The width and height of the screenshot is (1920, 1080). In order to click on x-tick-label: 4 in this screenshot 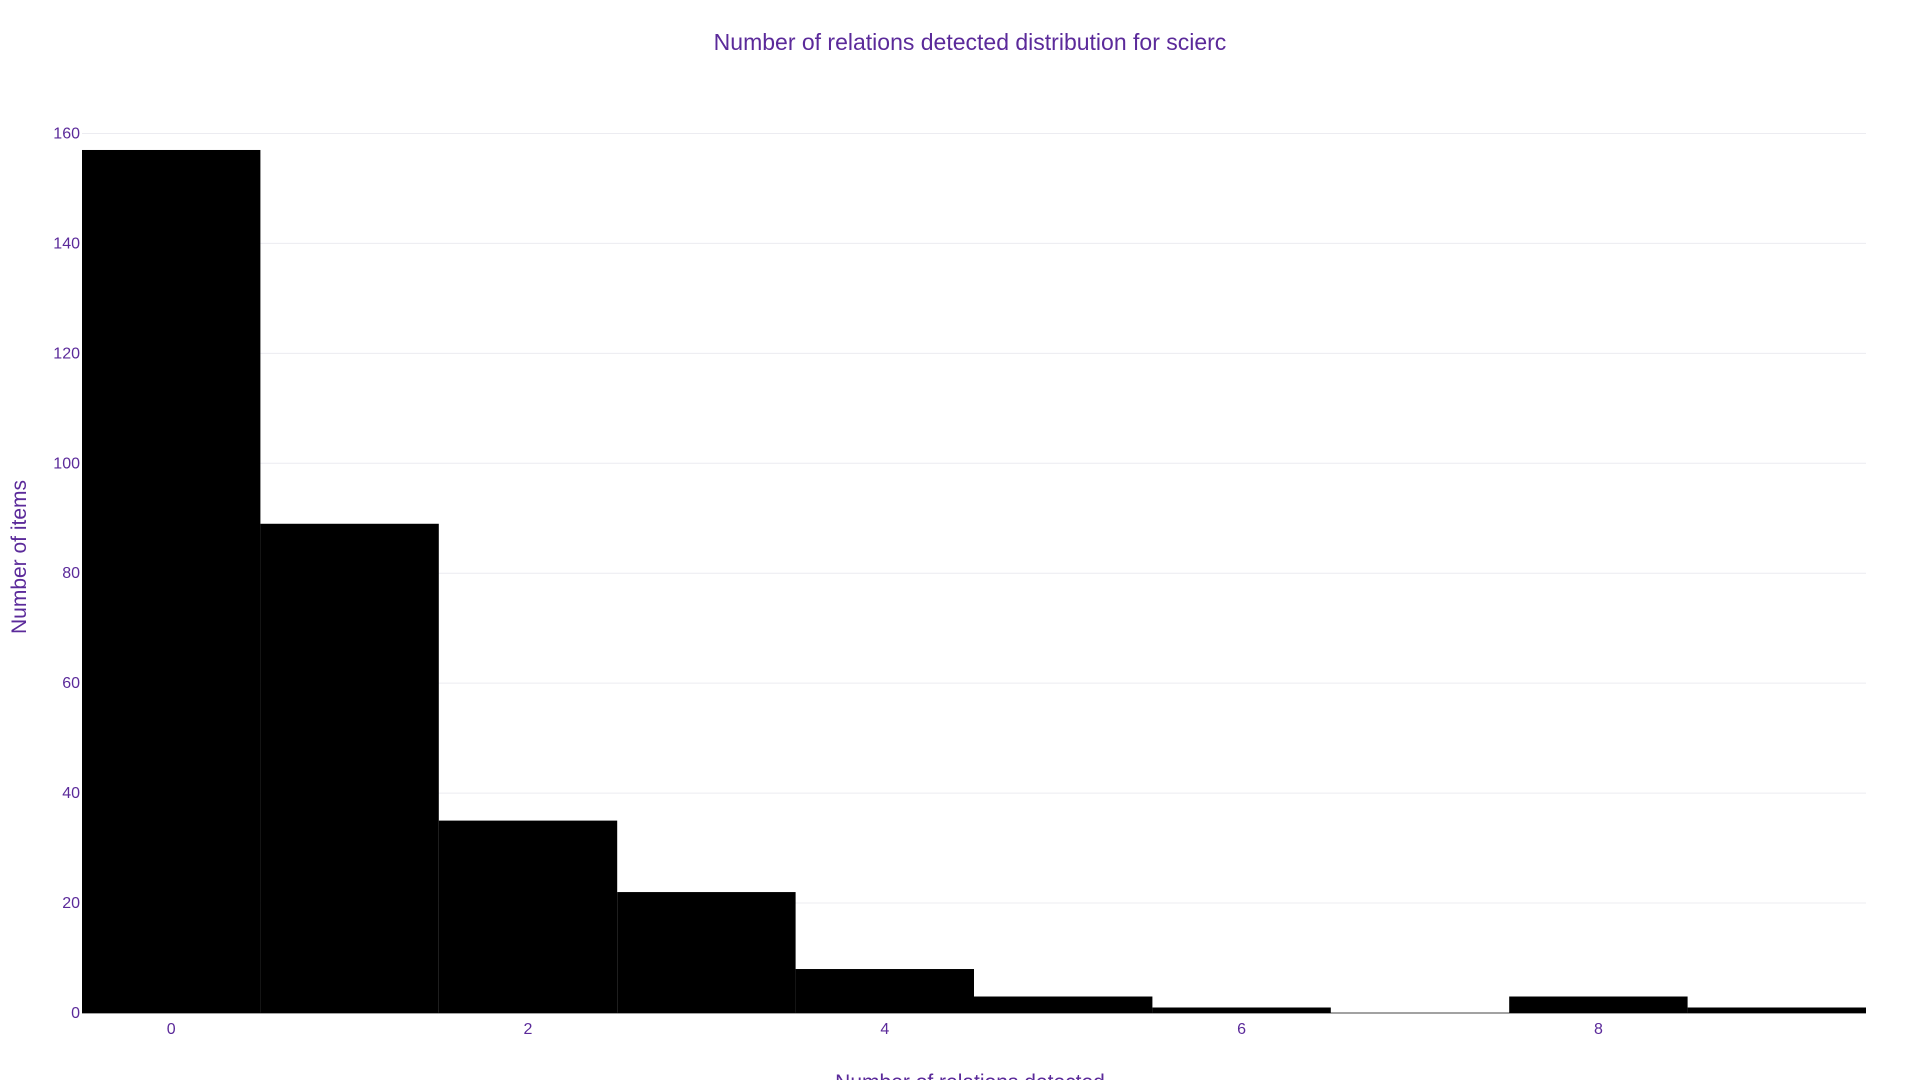, I will do `click(884, 1029)`.